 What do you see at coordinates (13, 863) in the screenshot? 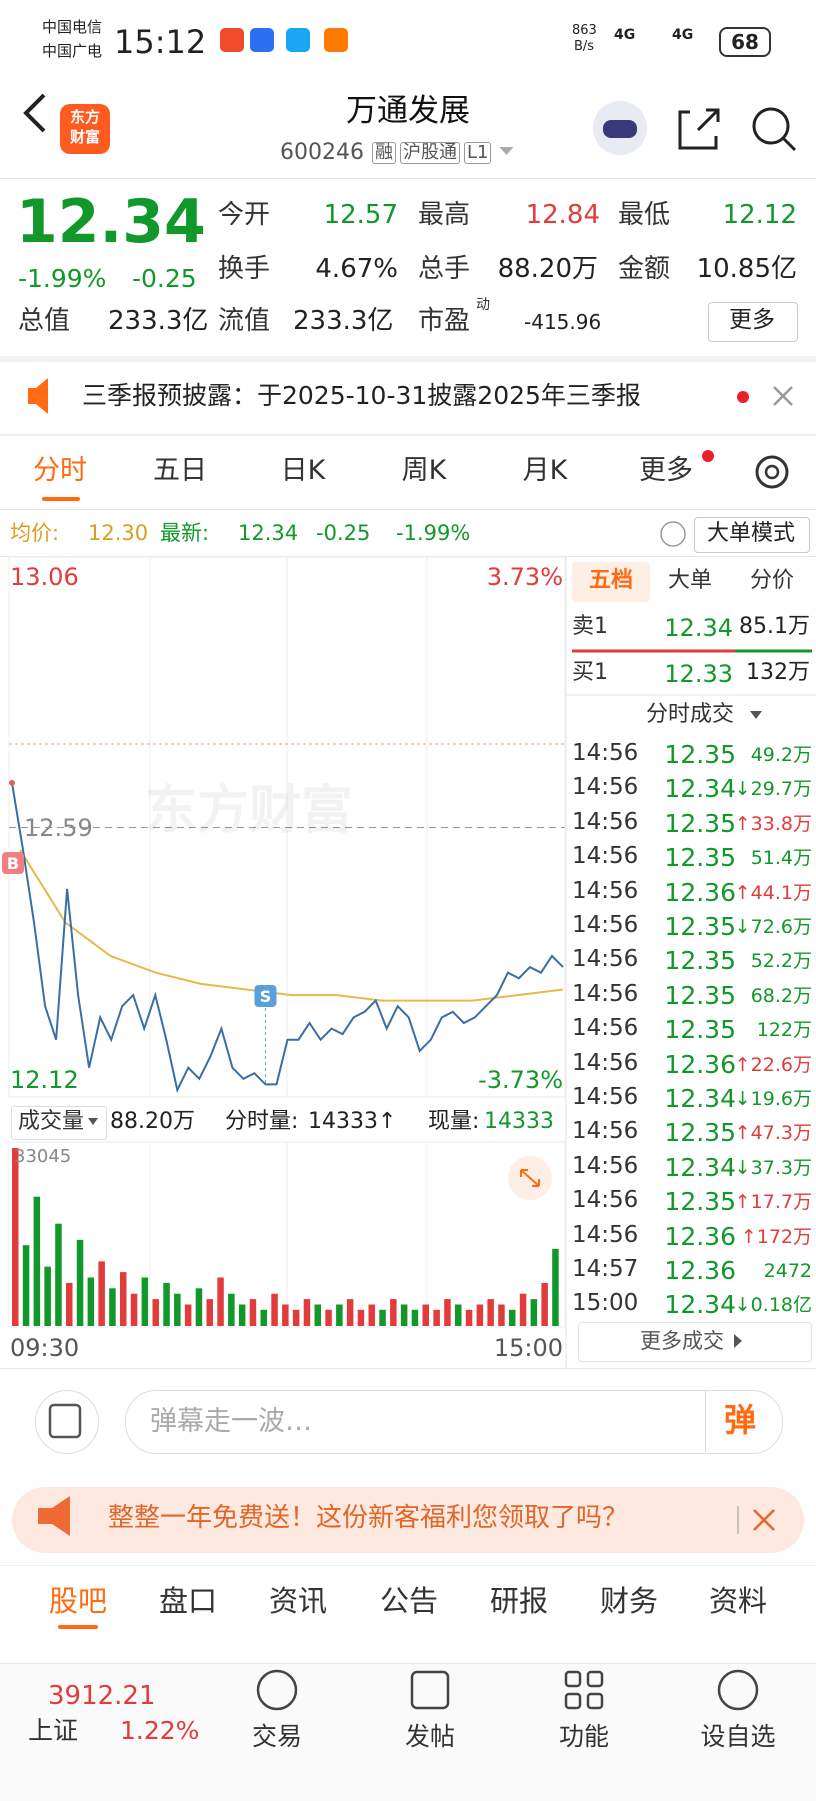
I see `buy-marker` at bounding box center [13, 863].